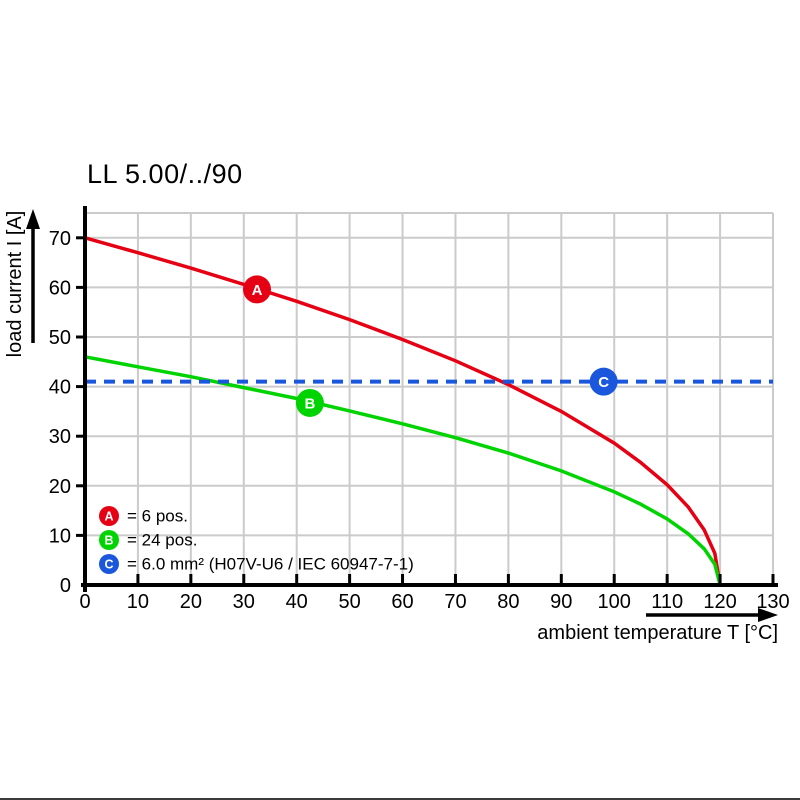  Describe the element at coordinates (60, 338) in the screenshot. I see `y-tick-label: 50` at that location.